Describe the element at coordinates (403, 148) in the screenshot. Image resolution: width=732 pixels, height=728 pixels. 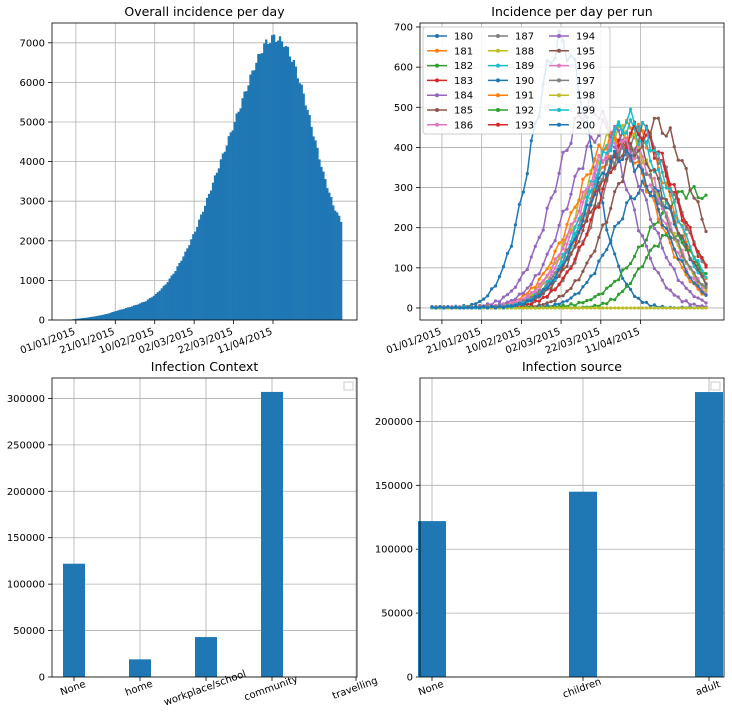
I see `y-tick-label: 400` at that location.